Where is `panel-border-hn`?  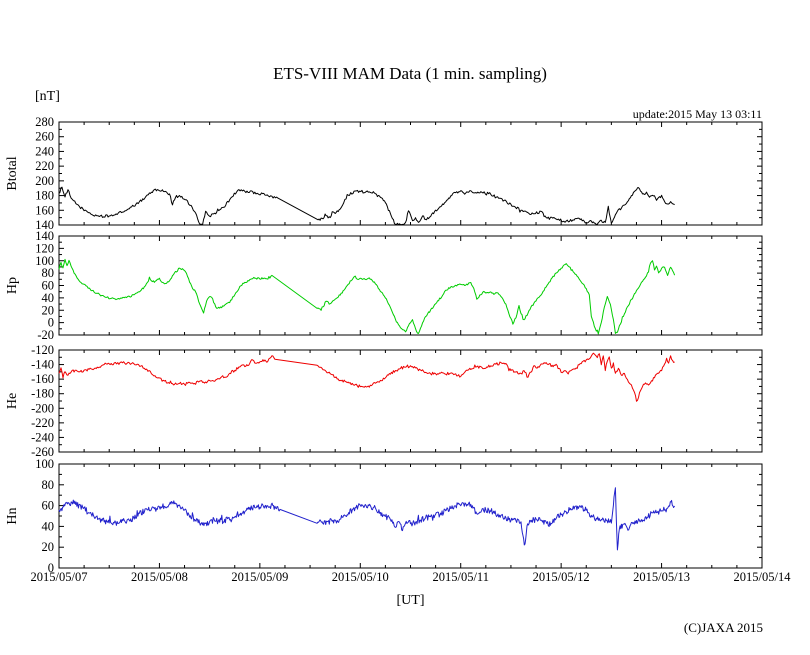
panel-border-hn is located at coordinates (410, 516).